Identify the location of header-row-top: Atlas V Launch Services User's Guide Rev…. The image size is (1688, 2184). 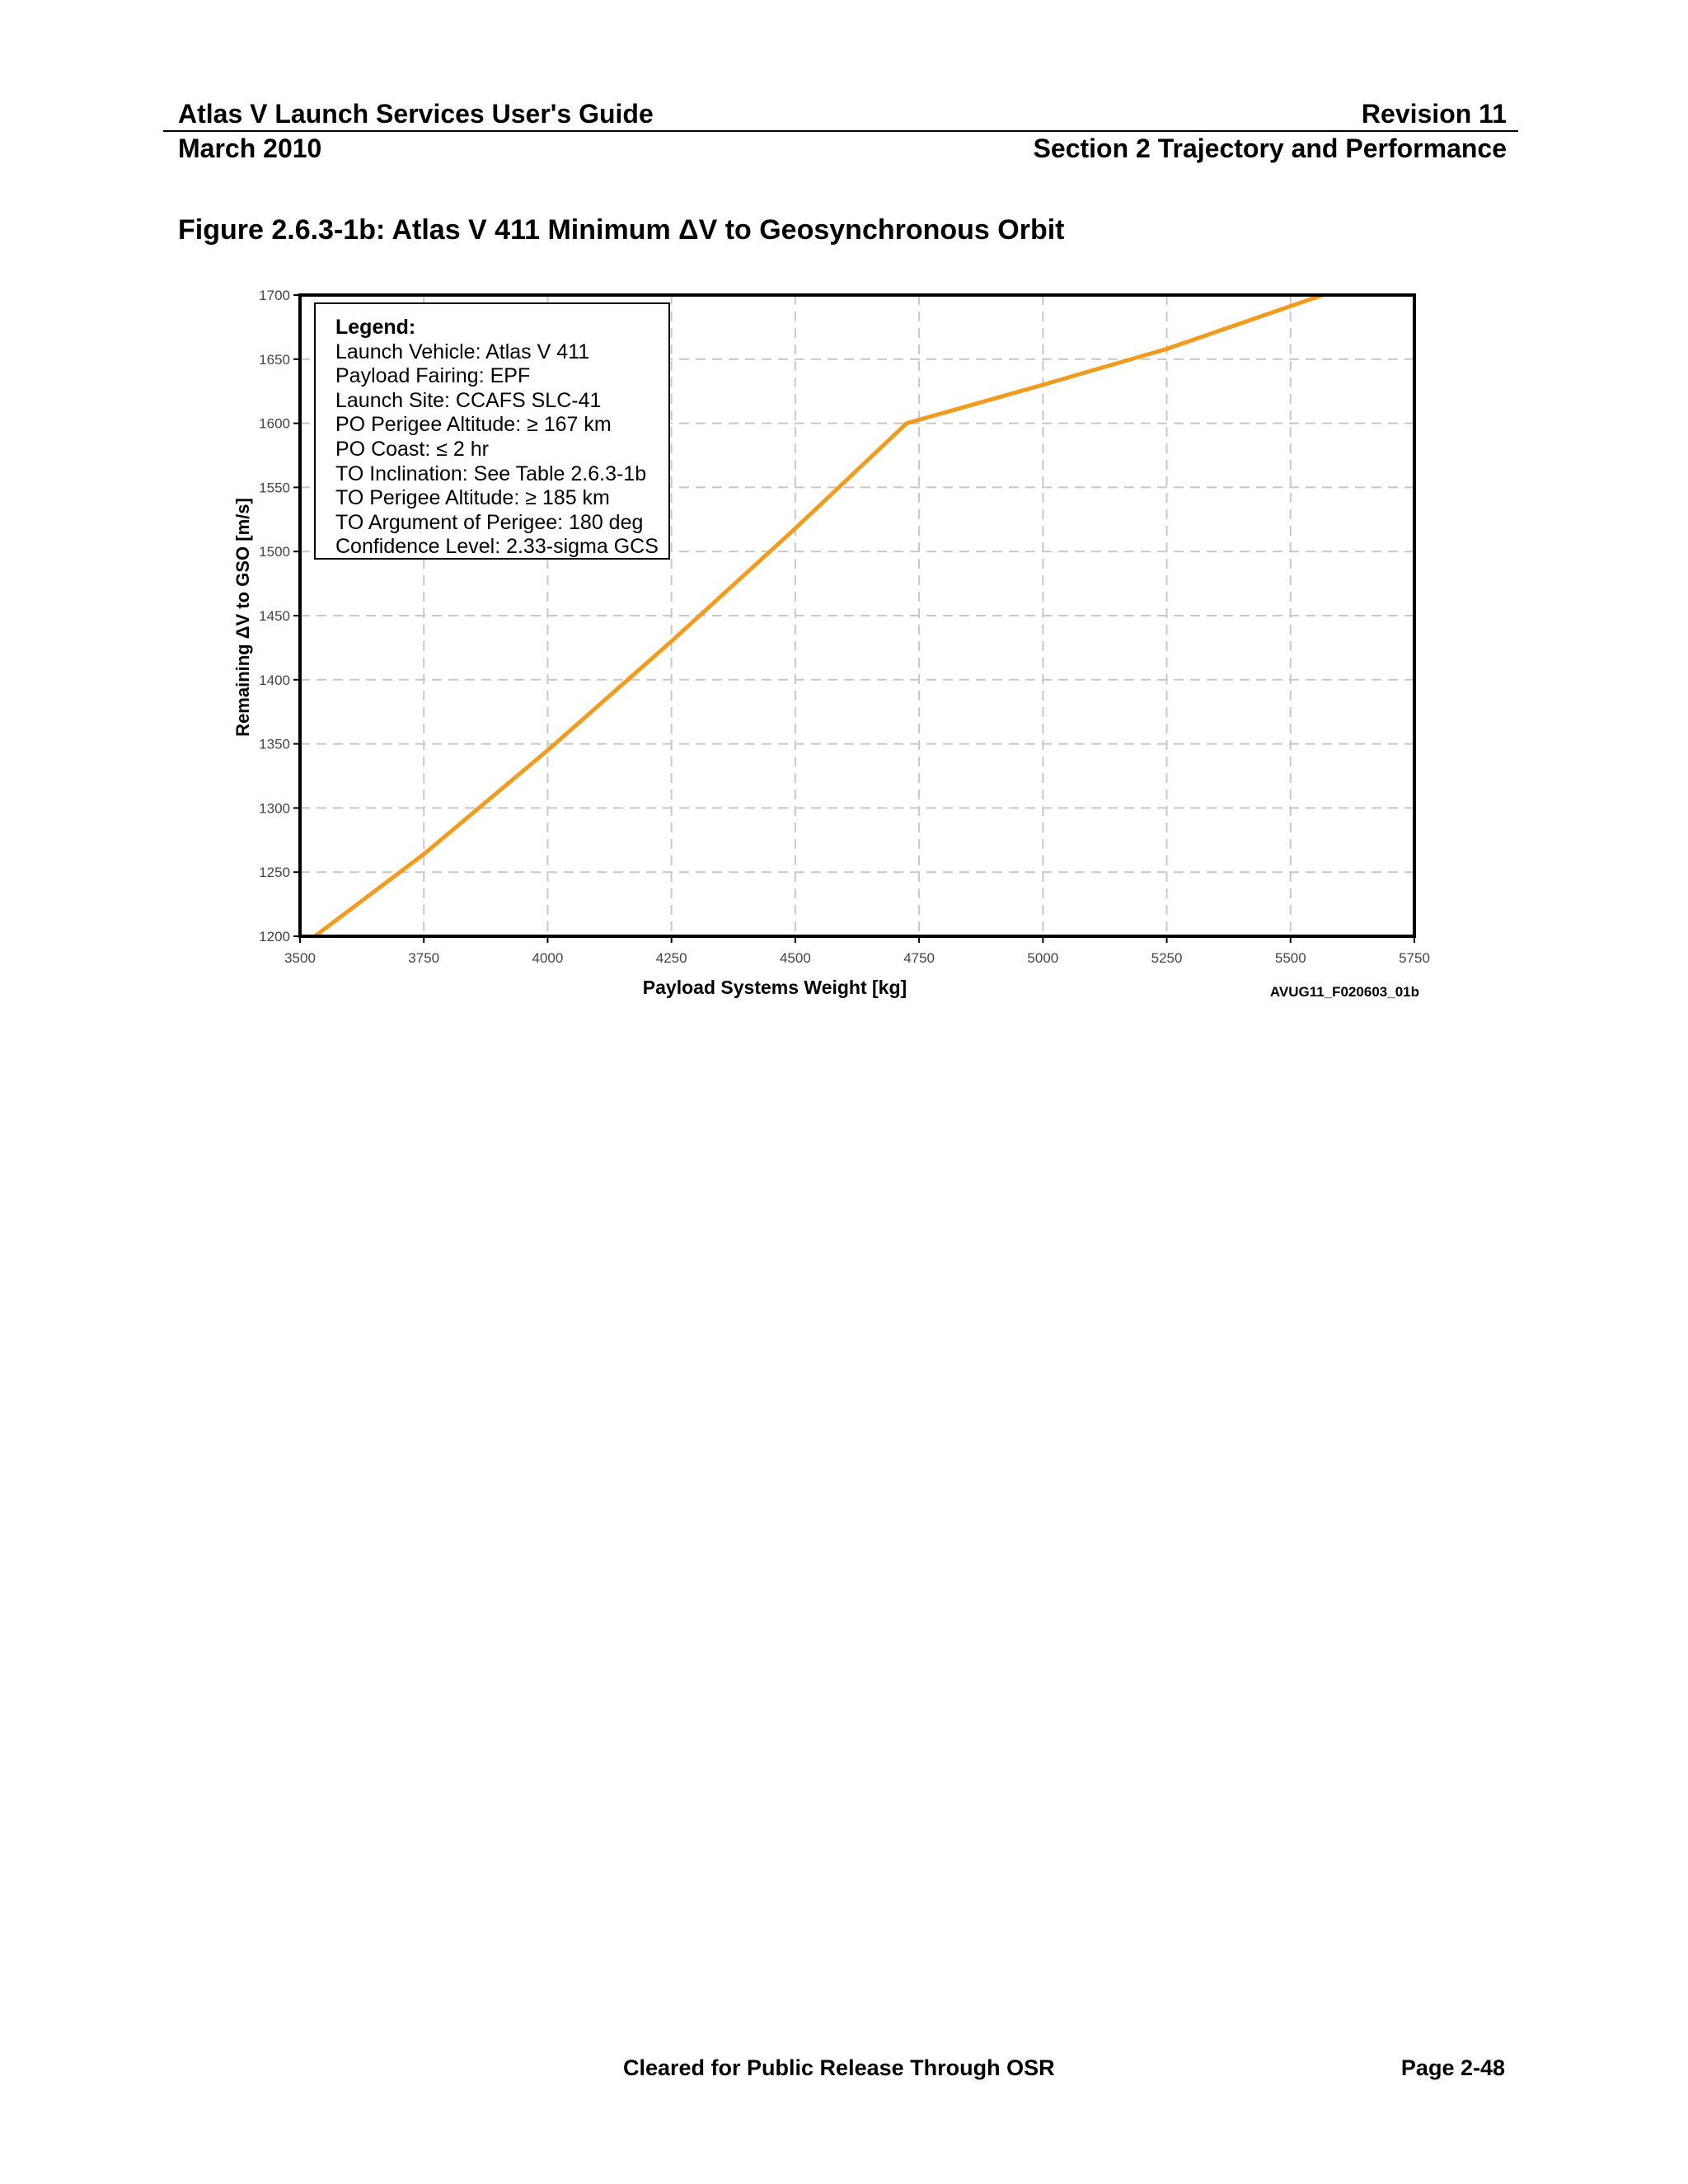
(842, 114).